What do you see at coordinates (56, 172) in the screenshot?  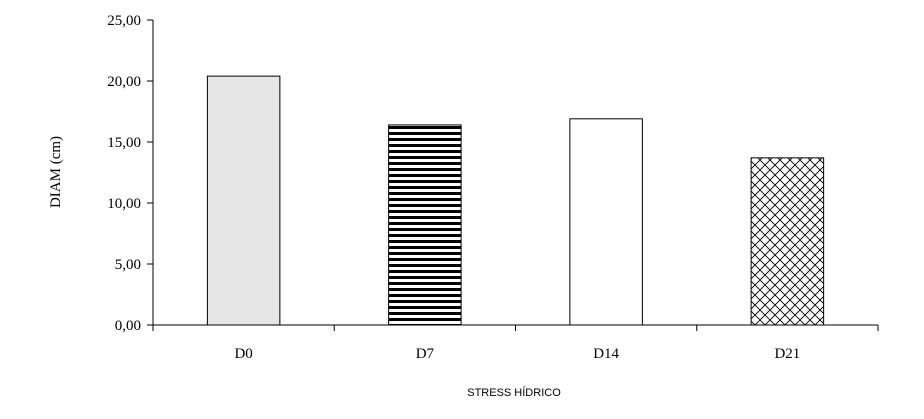 I see `y-axis-label: DIAM (cm)` at bounding box center [56, 172].